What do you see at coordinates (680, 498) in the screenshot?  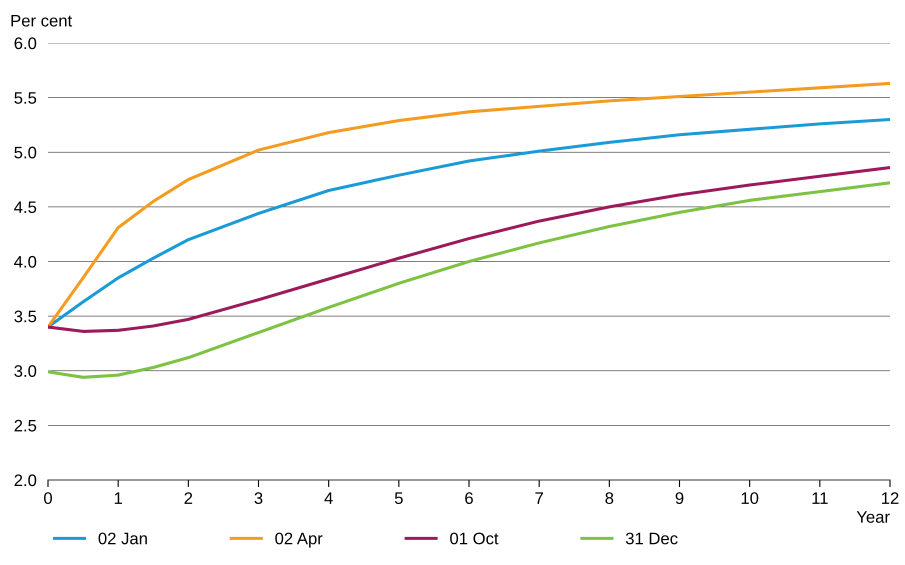 I see `x-tick-label: 9` at bounding box center [680, 498].